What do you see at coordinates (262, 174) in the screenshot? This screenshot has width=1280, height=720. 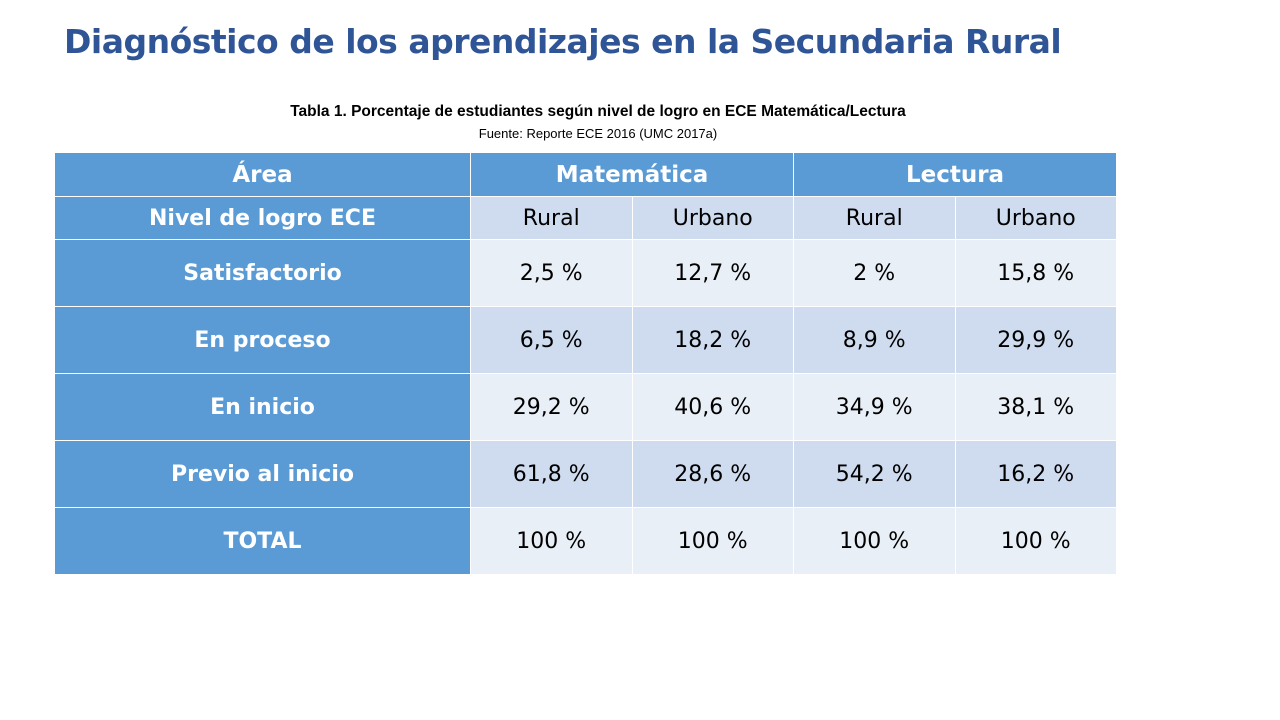 I see `header-area: Área` at bounding box center [262, 174].